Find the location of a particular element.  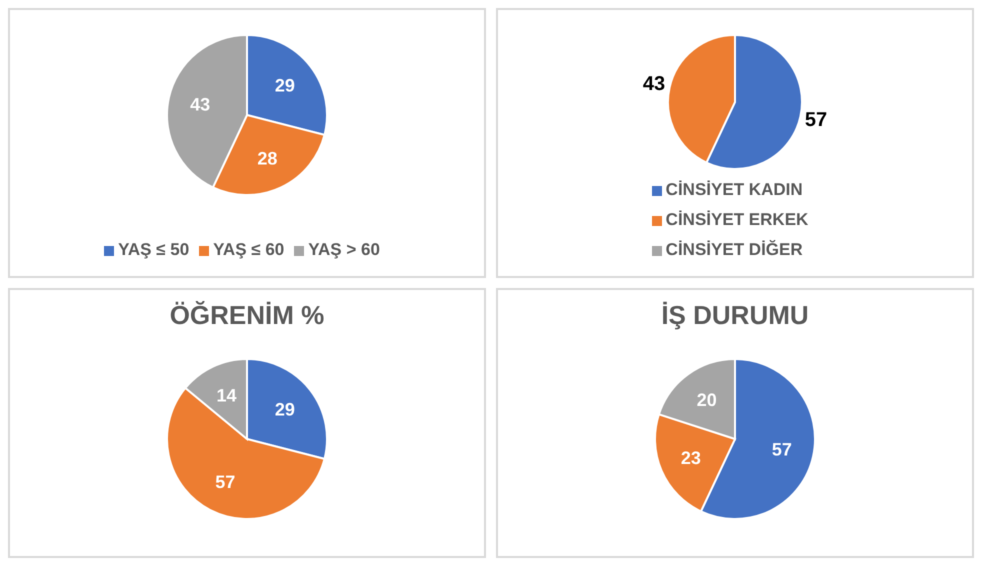

legend-label: YAŞ ≤ 60 is located at coordinates (248, 249).